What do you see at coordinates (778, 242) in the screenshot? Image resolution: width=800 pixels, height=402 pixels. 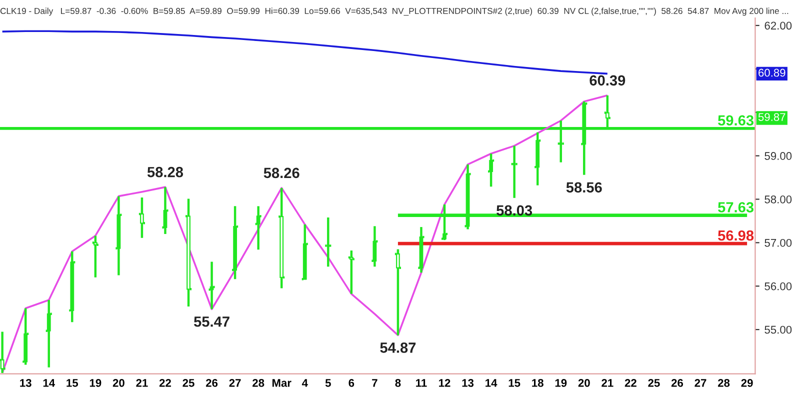 I see `y-tick-label: 57.00` at bounding box center [778, 242].